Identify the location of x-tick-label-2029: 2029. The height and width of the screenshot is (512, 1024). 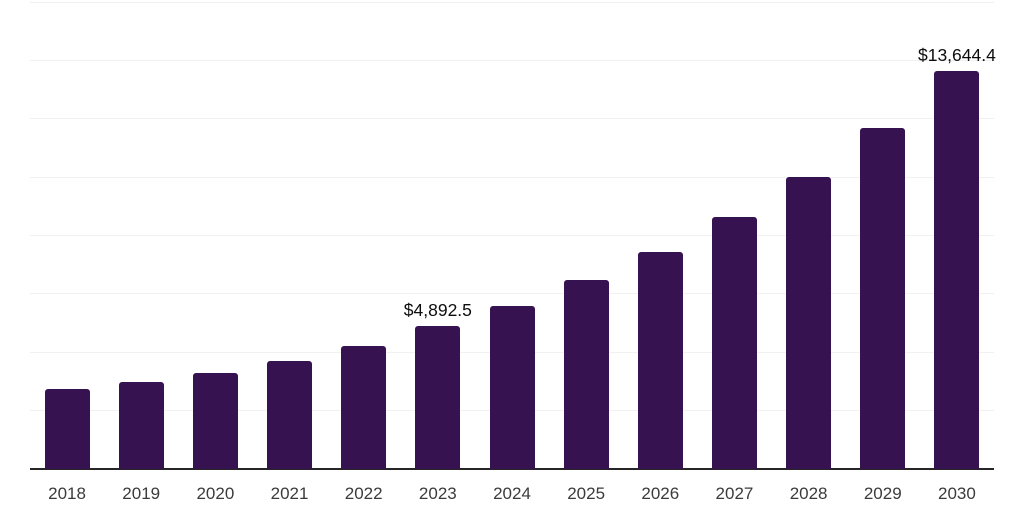
(882, 493).